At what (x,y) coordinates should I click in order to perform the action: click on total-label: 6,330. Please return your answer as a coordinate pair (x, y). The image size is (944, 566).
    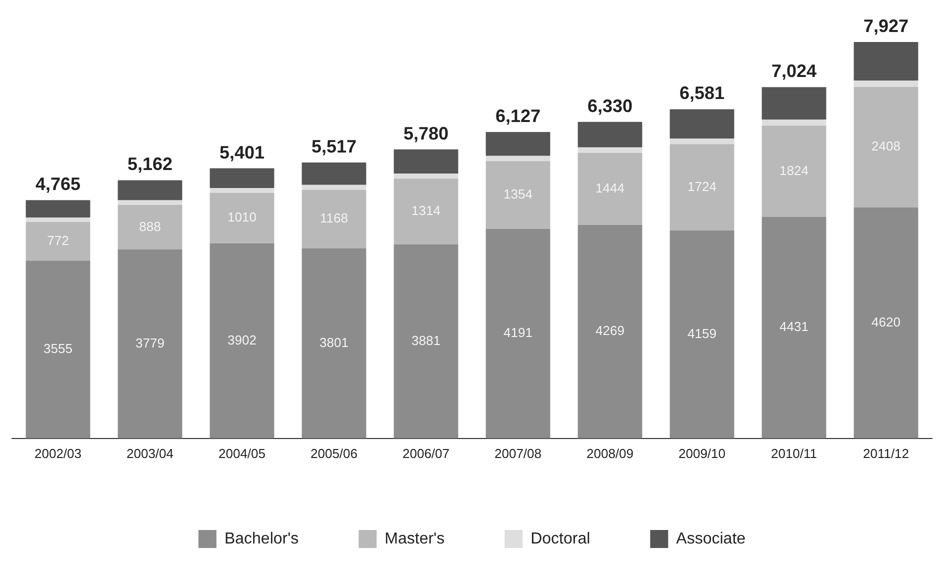
    Looking at the image, I should click on (610, 106).